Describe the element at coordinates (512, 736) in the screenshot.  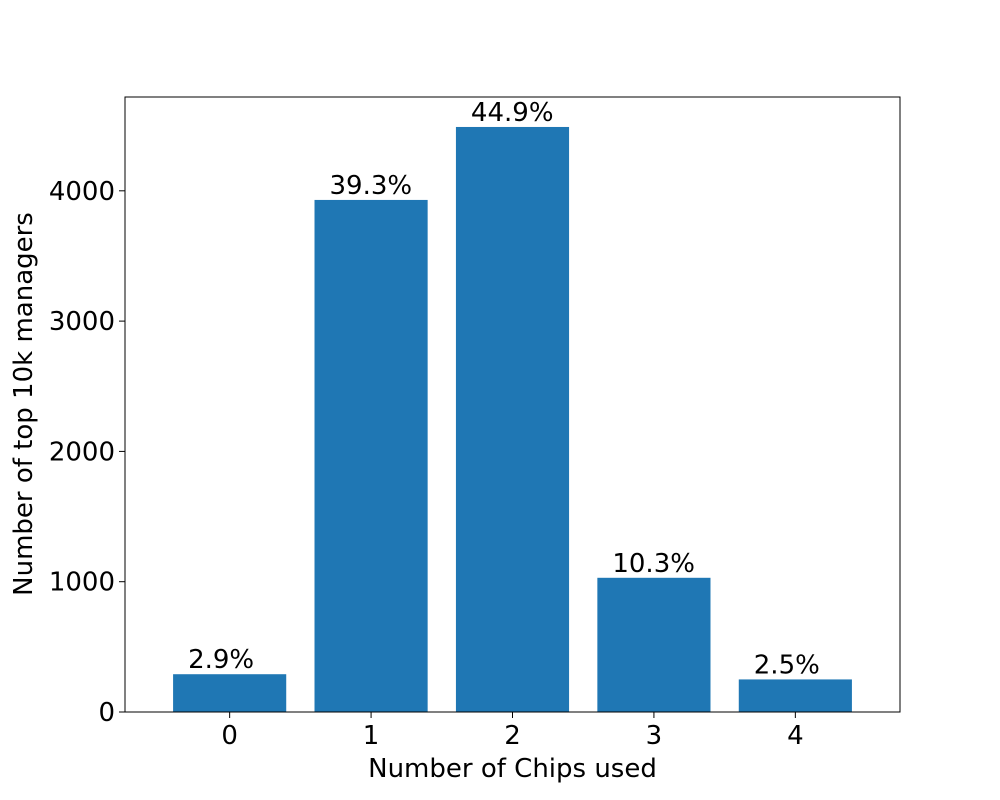
I see `x-tick-label-2: 2` at that location.